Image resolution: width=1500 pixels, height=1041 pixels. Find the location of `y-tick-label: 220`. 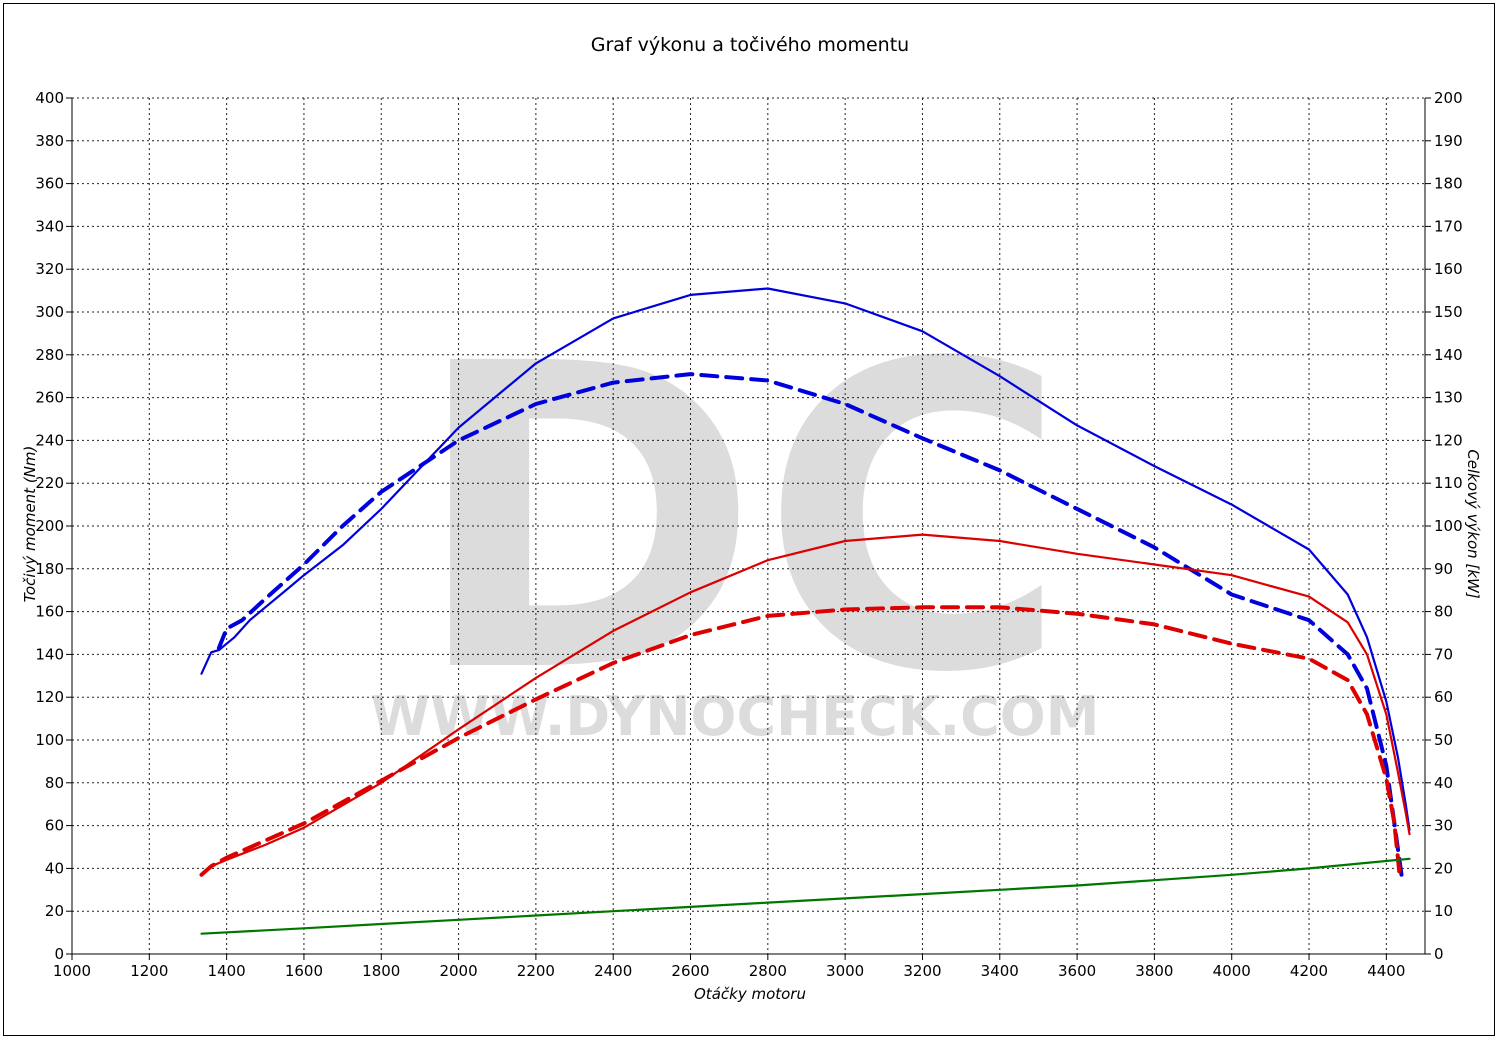

y-tick-label: 220 is located at coordinates (49, 483).